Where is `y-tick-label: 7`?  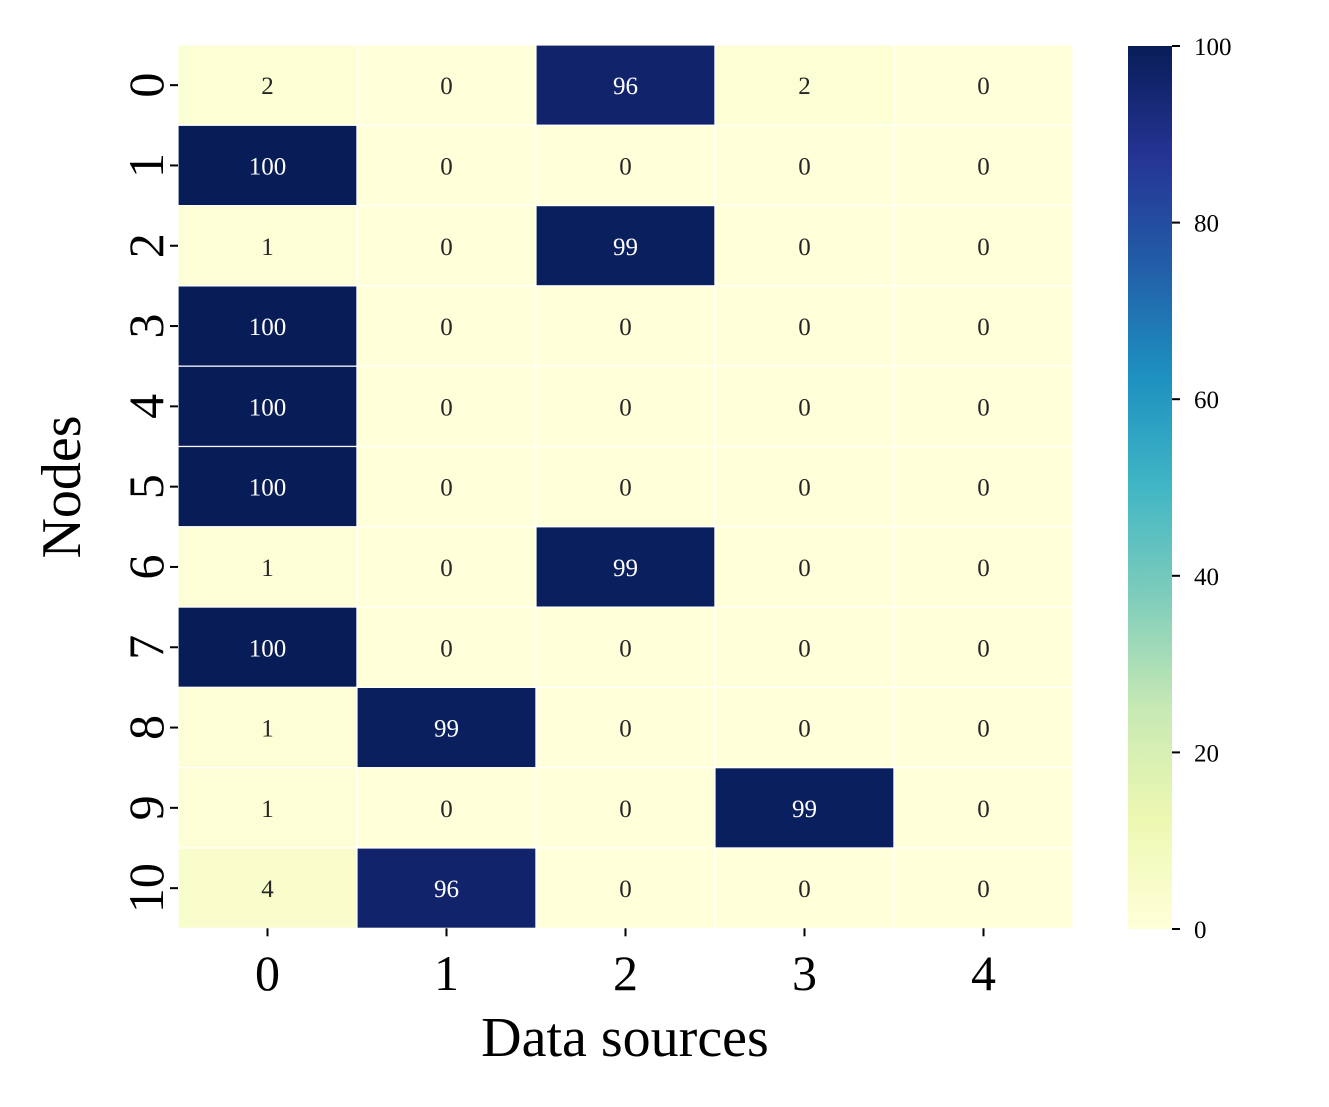
y-tick-label: 7 is located at coordinates (146, 647).